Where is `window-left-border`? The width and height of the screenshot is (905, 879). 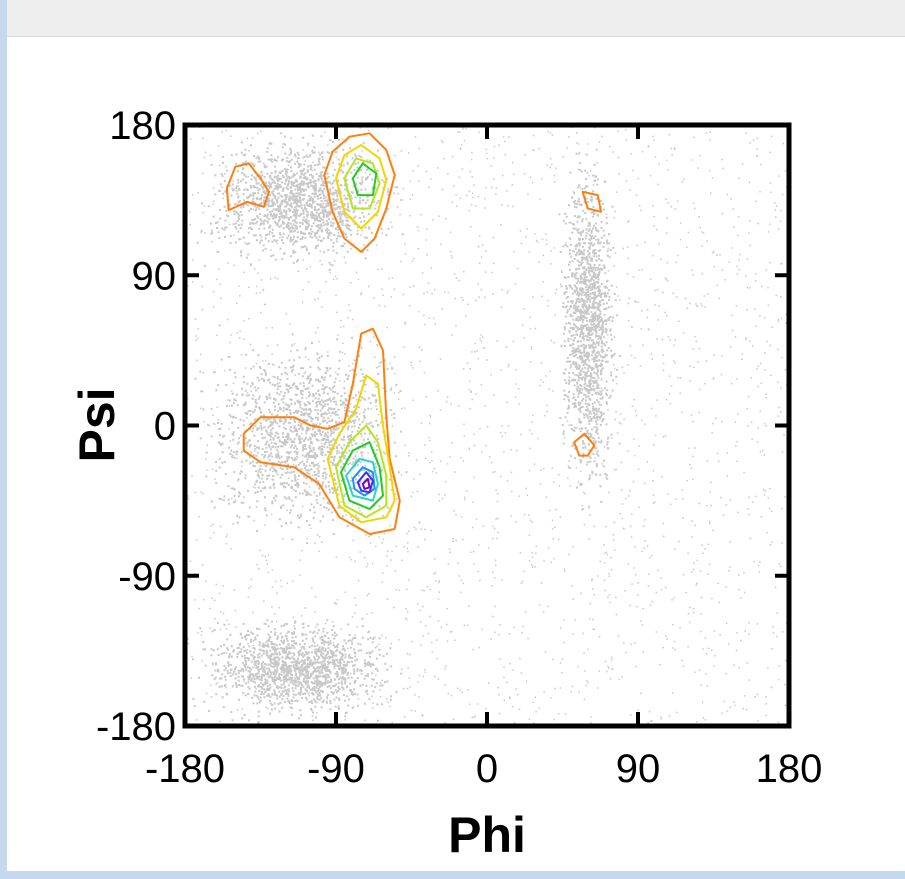 window-left-border is located at coordinates (3, 439).